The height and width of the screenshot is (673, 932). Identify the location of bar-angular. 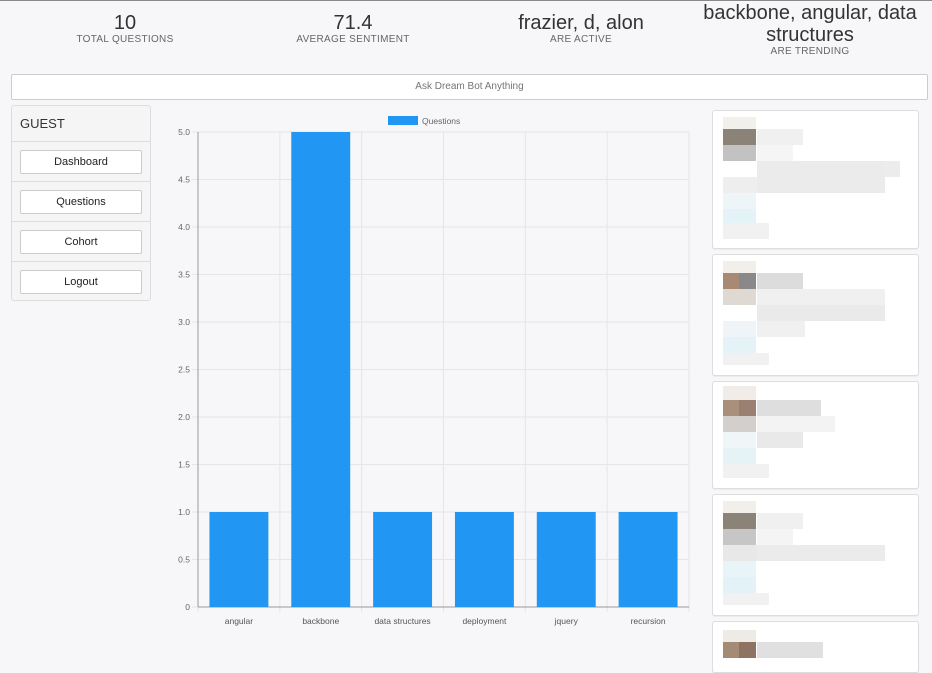
(239, 559).